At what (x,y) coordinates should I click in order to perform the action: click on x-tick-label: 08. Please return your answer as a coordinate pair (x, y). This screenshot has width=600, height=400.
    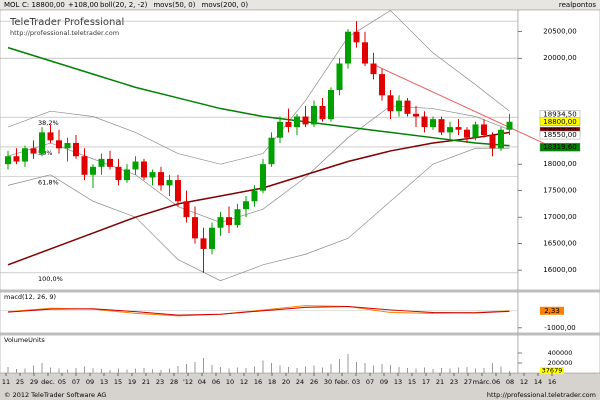
    Looking at the image, I should click on (510, 382).